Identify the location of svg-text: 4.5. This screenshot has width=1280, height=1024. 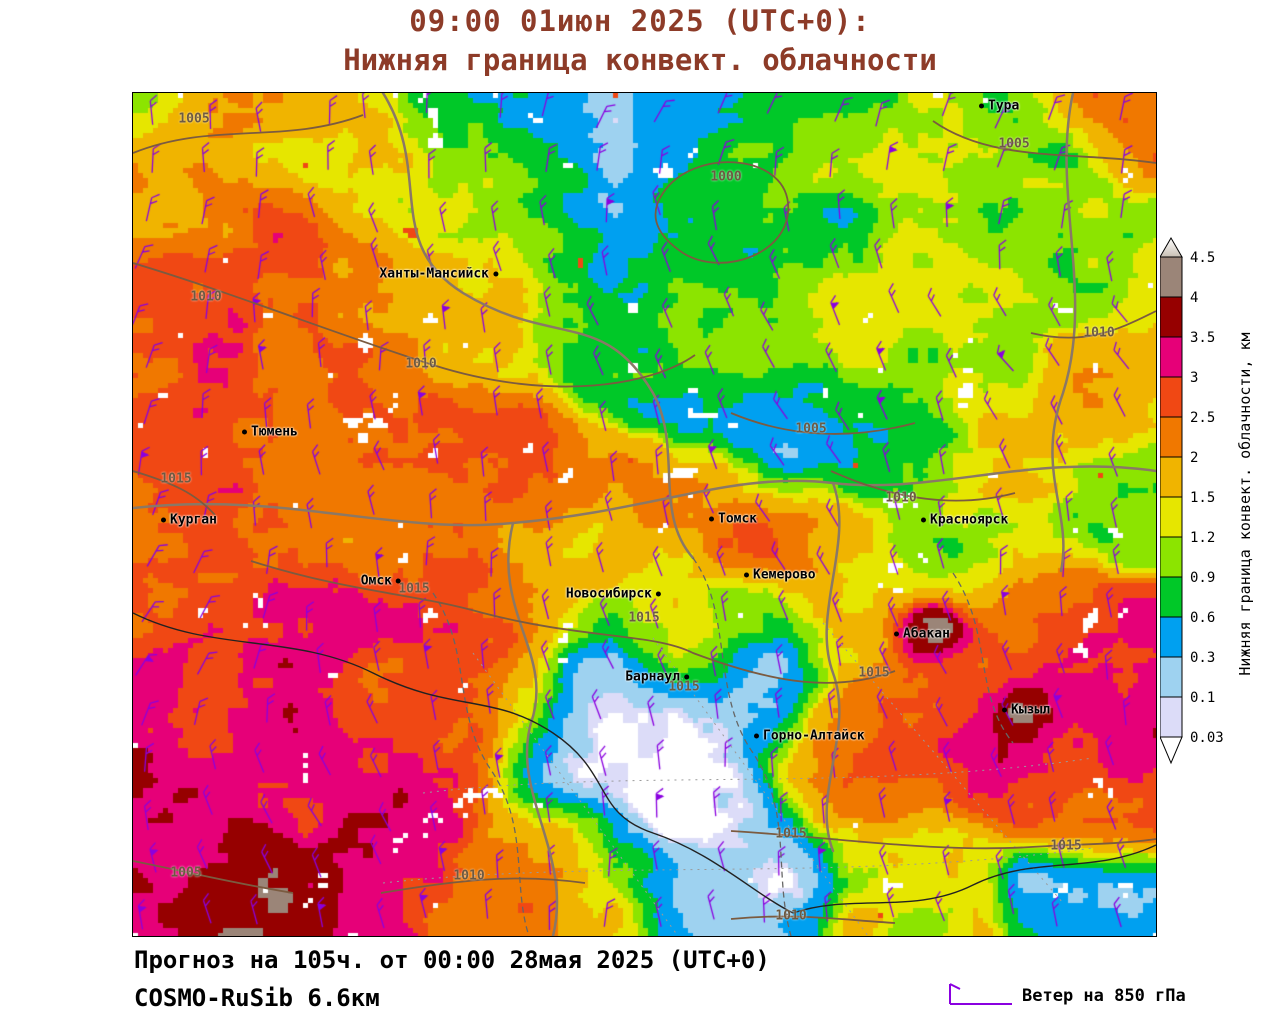
(1202, 258).